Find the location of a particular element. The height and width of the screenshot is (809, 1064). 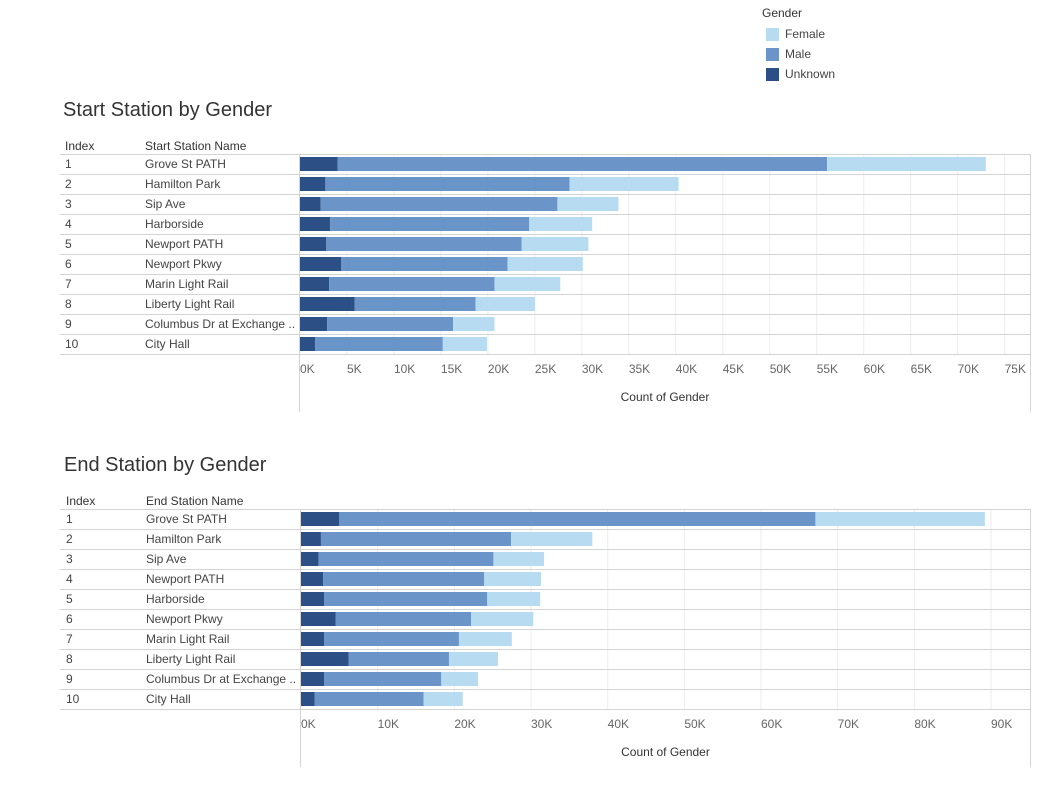

x-axis-label: Count of Gender is located at coordinates (665, 397).